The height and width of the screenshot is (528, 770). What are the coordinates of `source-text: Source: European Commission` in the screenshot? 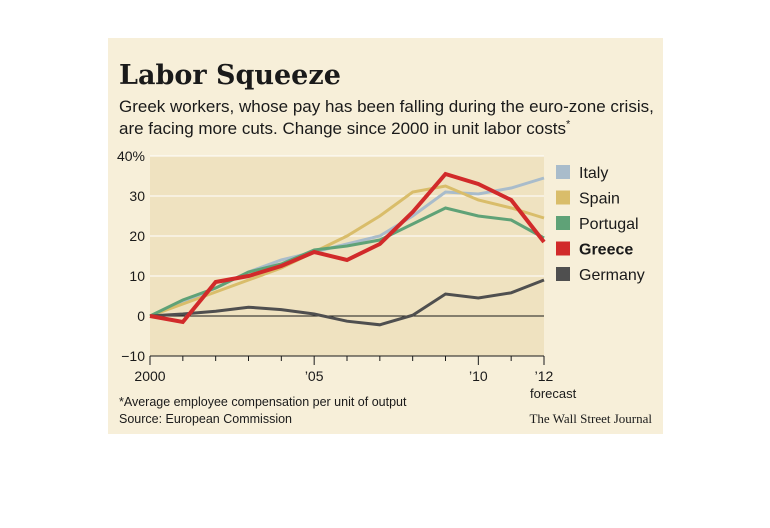 It's located at (205, 419).